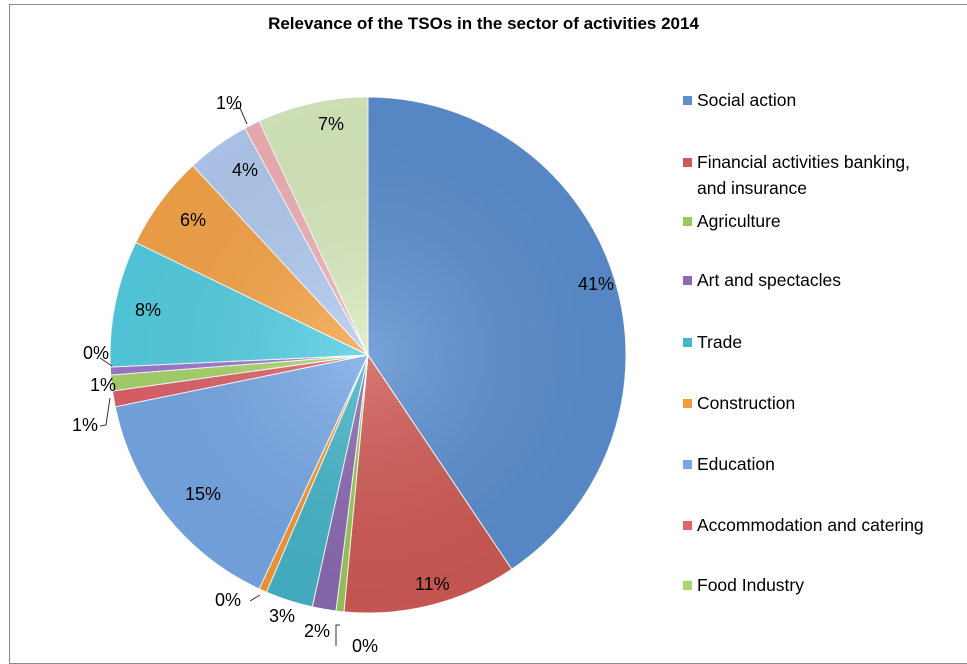 This screenshot has width=967, height=664. I want to click on slice-percent-label: 6%, so click(193, 220).